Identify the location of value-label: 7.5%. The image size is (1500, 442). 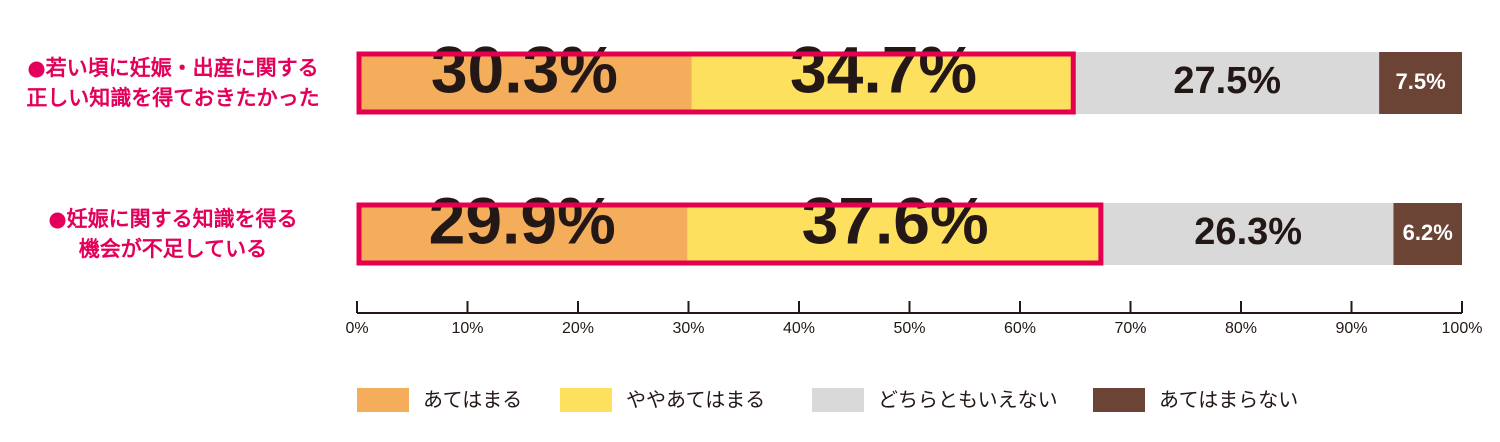
(1420, 81).